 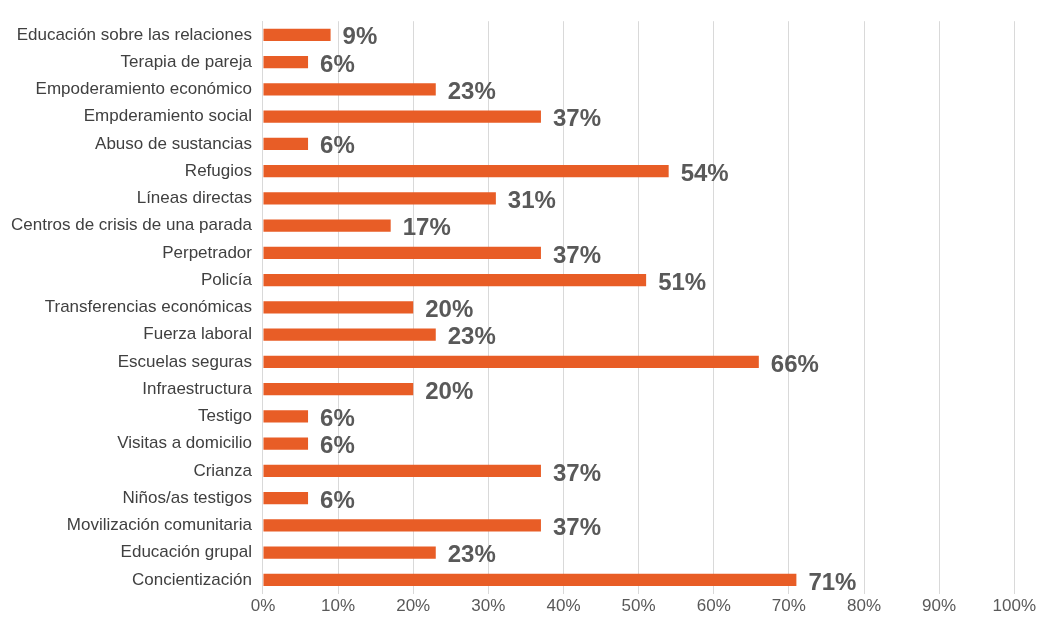 I want to click on y-tick-label: Policía, so click(x=226, y=279).